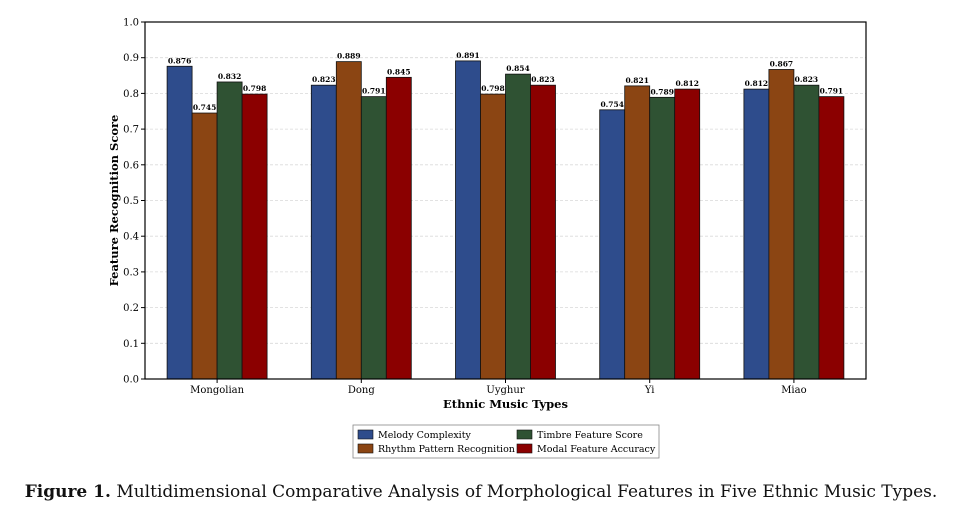 The height and width of the screenshot is (519, 962). Describe the element at coordinates (205, 107) in the screenshot. I see `bar-value-label: 0.745` at that location.